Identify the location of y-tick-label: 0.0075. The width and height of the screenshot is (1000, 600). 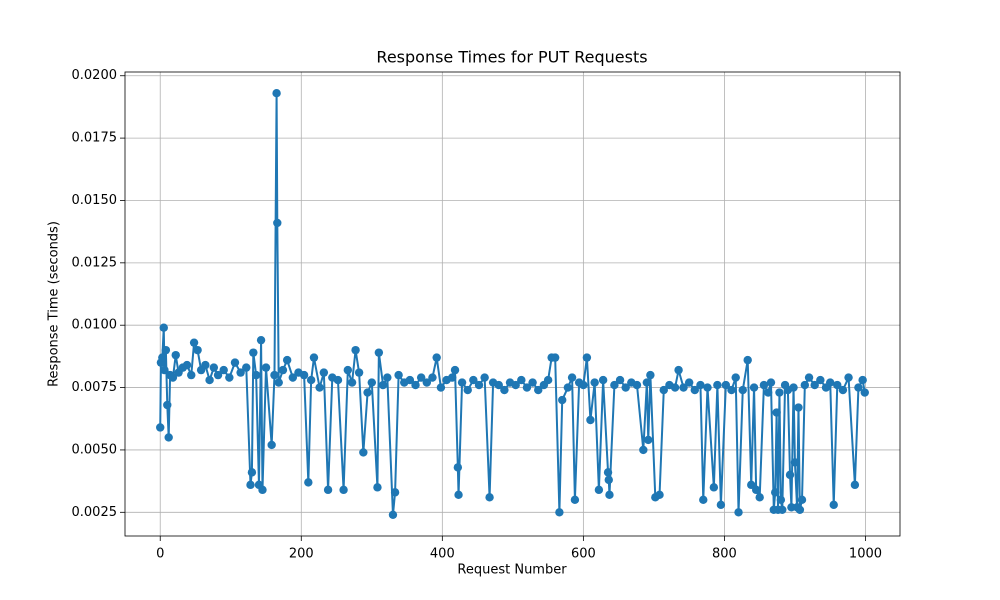
(95, 387).